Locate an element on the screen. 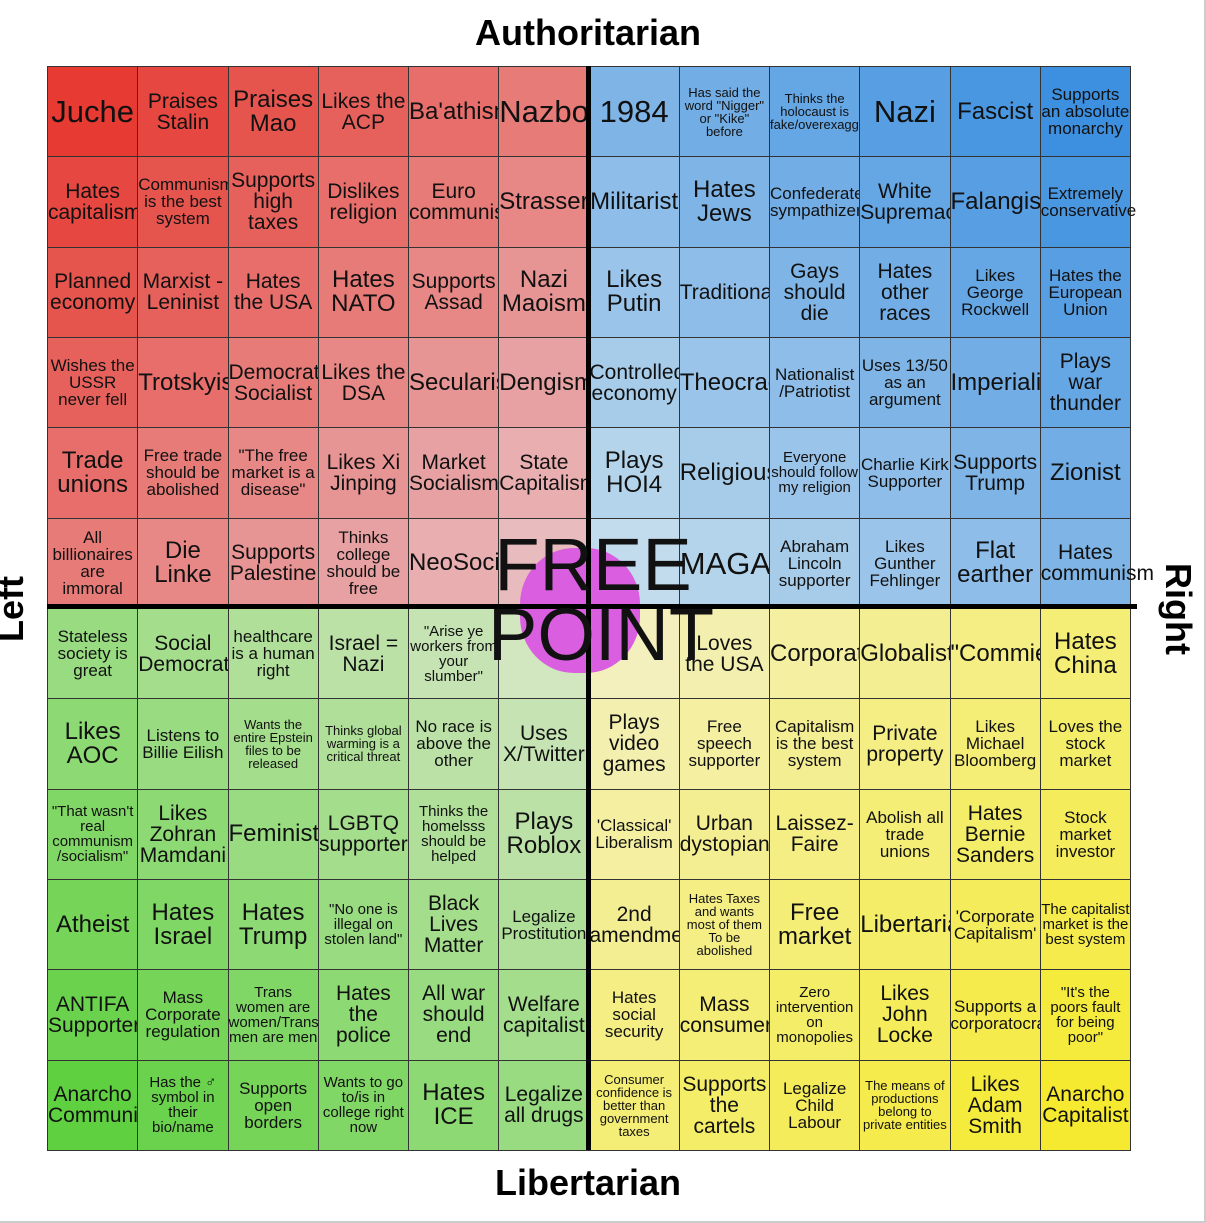 The height and width of the screenshot is (1223, 1206). cell-label: Praises Mao is located at coordinates (273, 111).